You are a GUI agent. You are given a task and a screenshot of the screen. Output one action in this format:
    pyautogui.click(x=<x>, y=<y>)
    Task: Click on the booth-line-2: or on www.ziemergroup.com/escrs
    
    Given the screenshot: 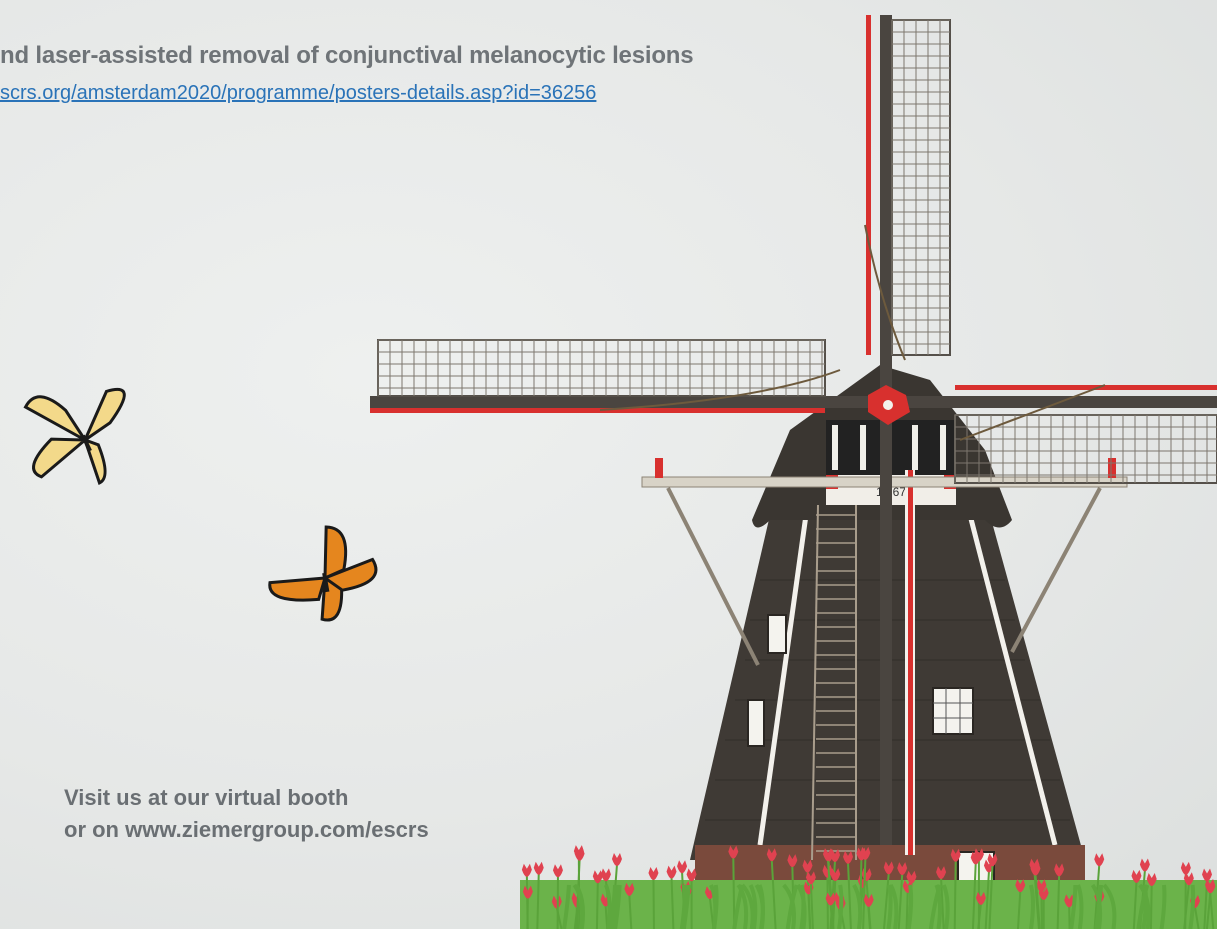 What is the action you would take?
    pyautogui.click(x=246, y=829)
    